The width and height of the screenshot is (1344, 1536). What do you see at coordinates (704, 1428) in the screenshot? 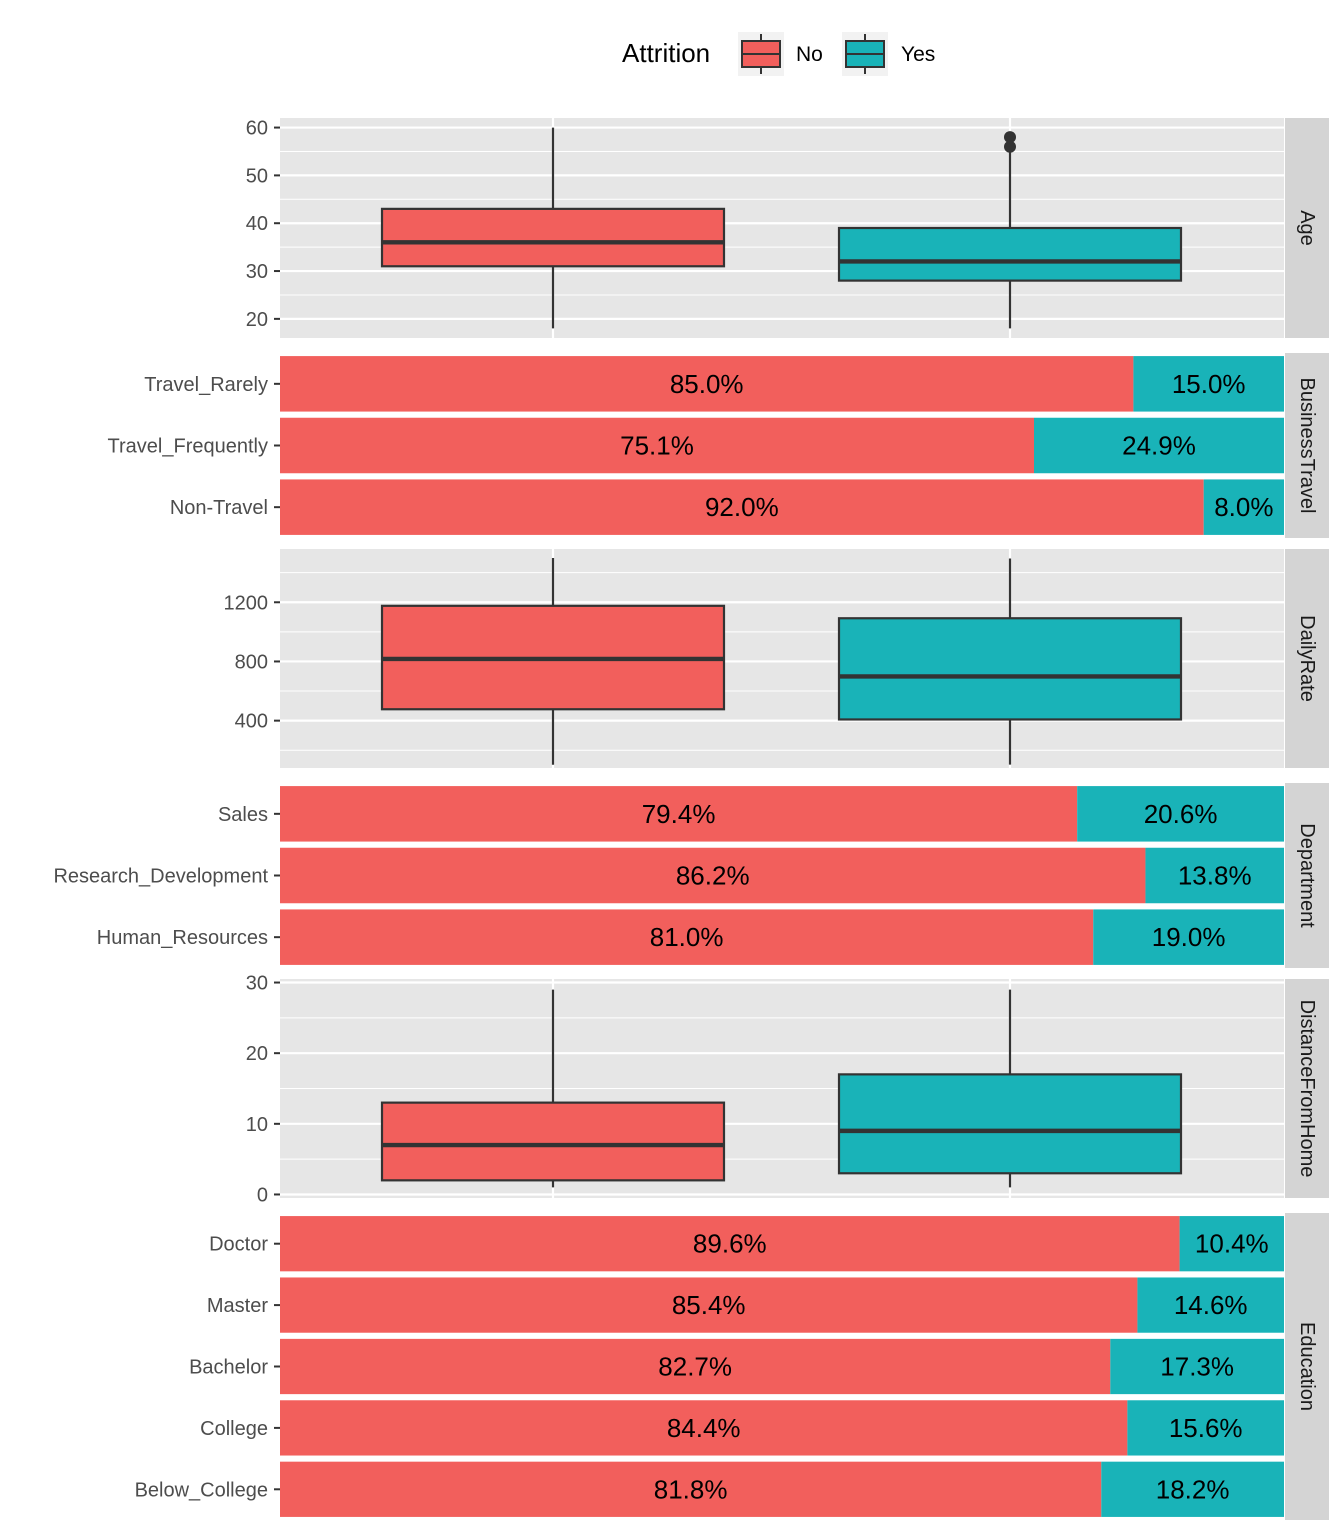
I see `bar-label-no: 84.4%` at bounding box center [704, 1428].